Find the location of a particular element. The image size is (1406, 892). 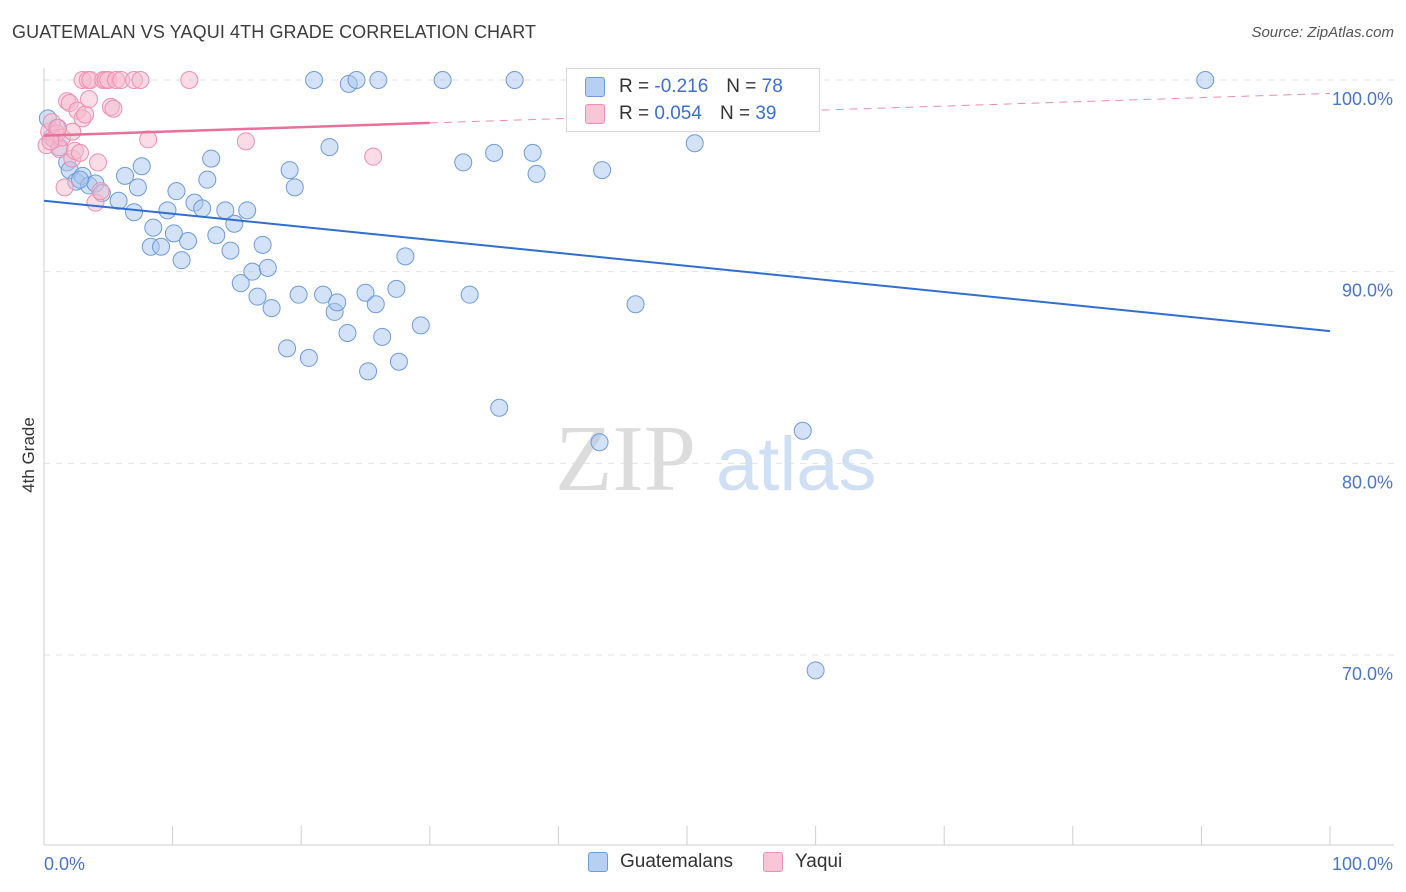

legend-n-value: 39 is located at coordinates (766, 113).